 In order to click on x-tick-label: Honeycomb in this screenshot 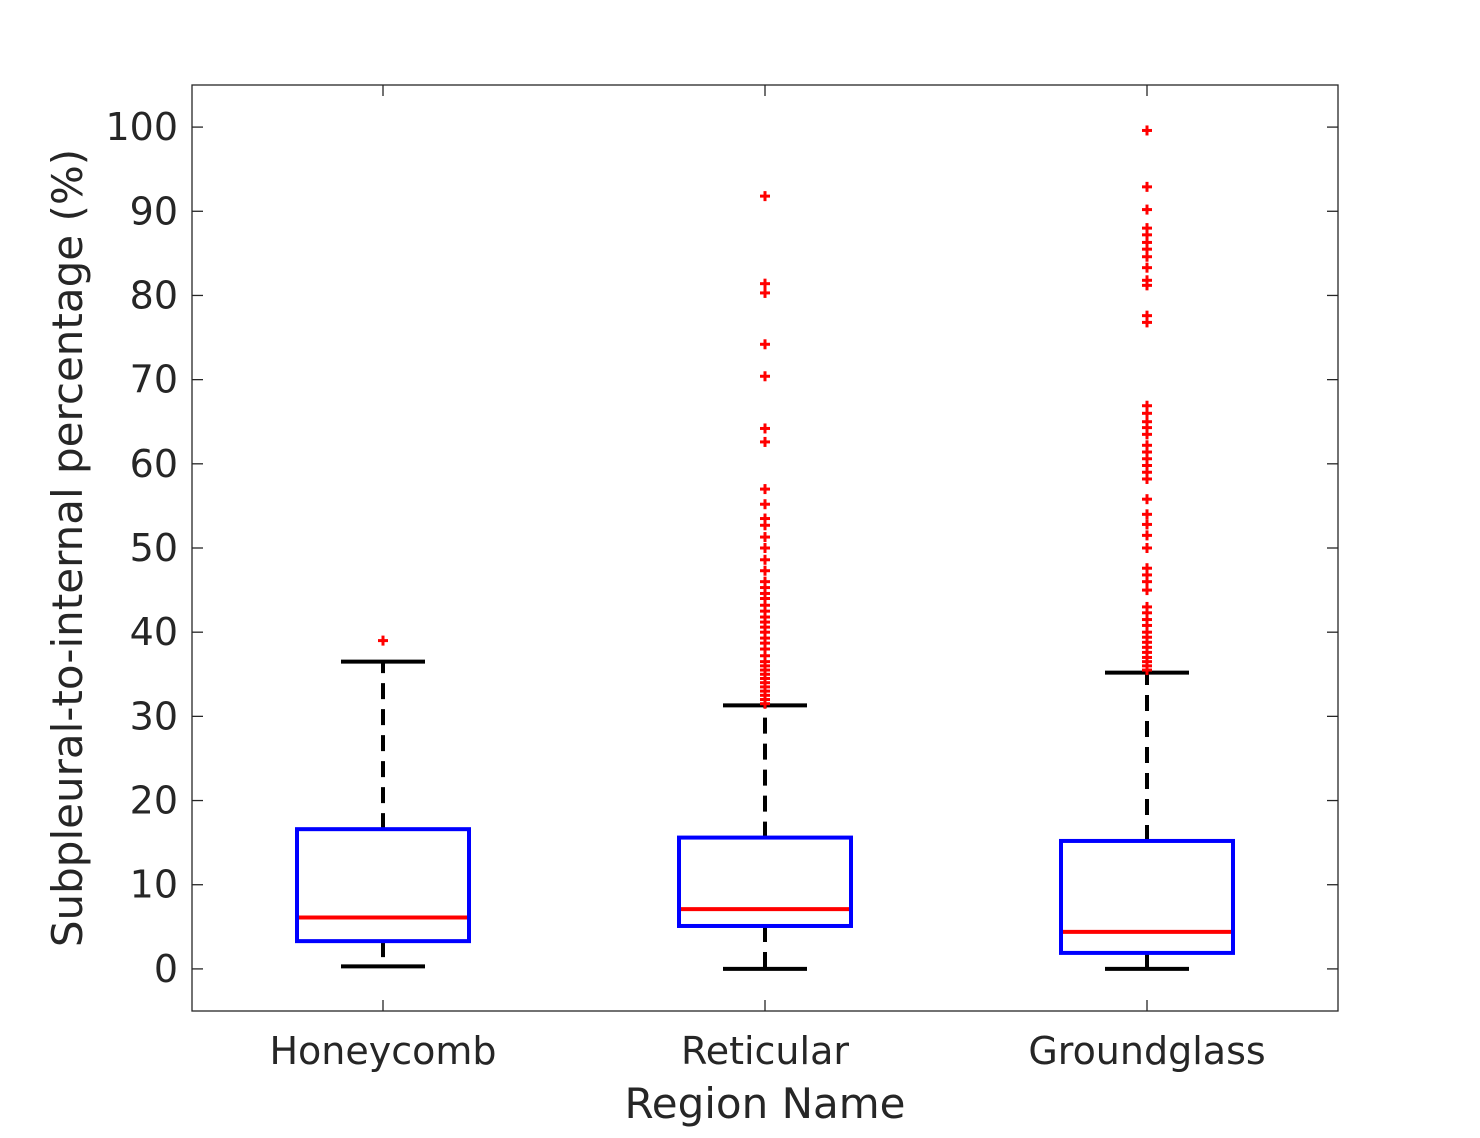, I will do `click(382, 1051)`.